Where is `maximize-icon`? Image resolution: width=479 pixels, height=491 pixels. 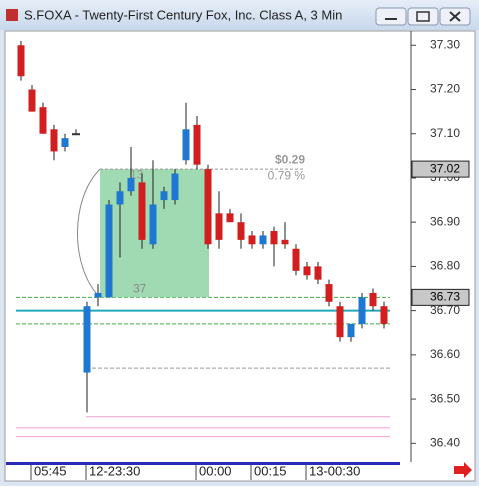 maximize-icon is located at coordinates (423, 16).